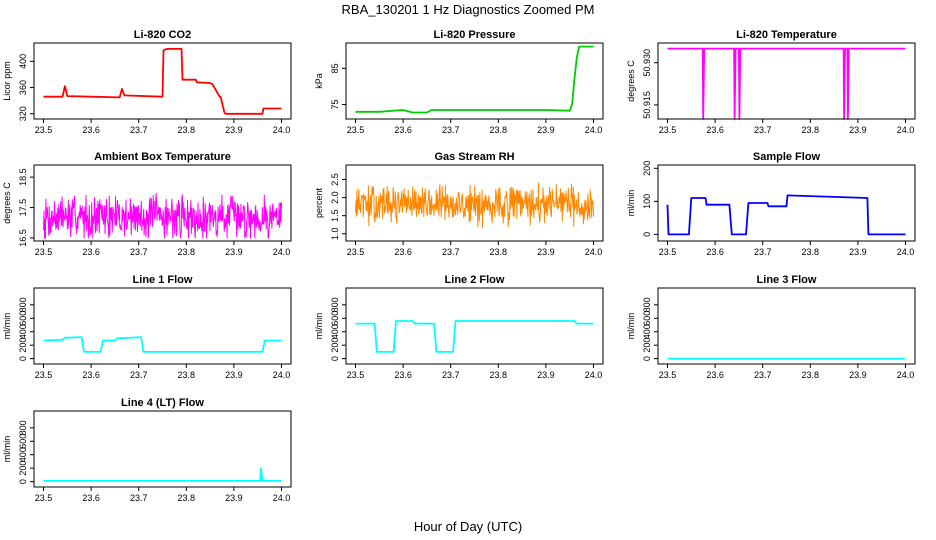 The width and height of the screenshot is (936, 540). What do you see at coordinates (23, 208) in the screenshot?
I see `y-tick-label: 17.5` at bounding box center [23, 208].